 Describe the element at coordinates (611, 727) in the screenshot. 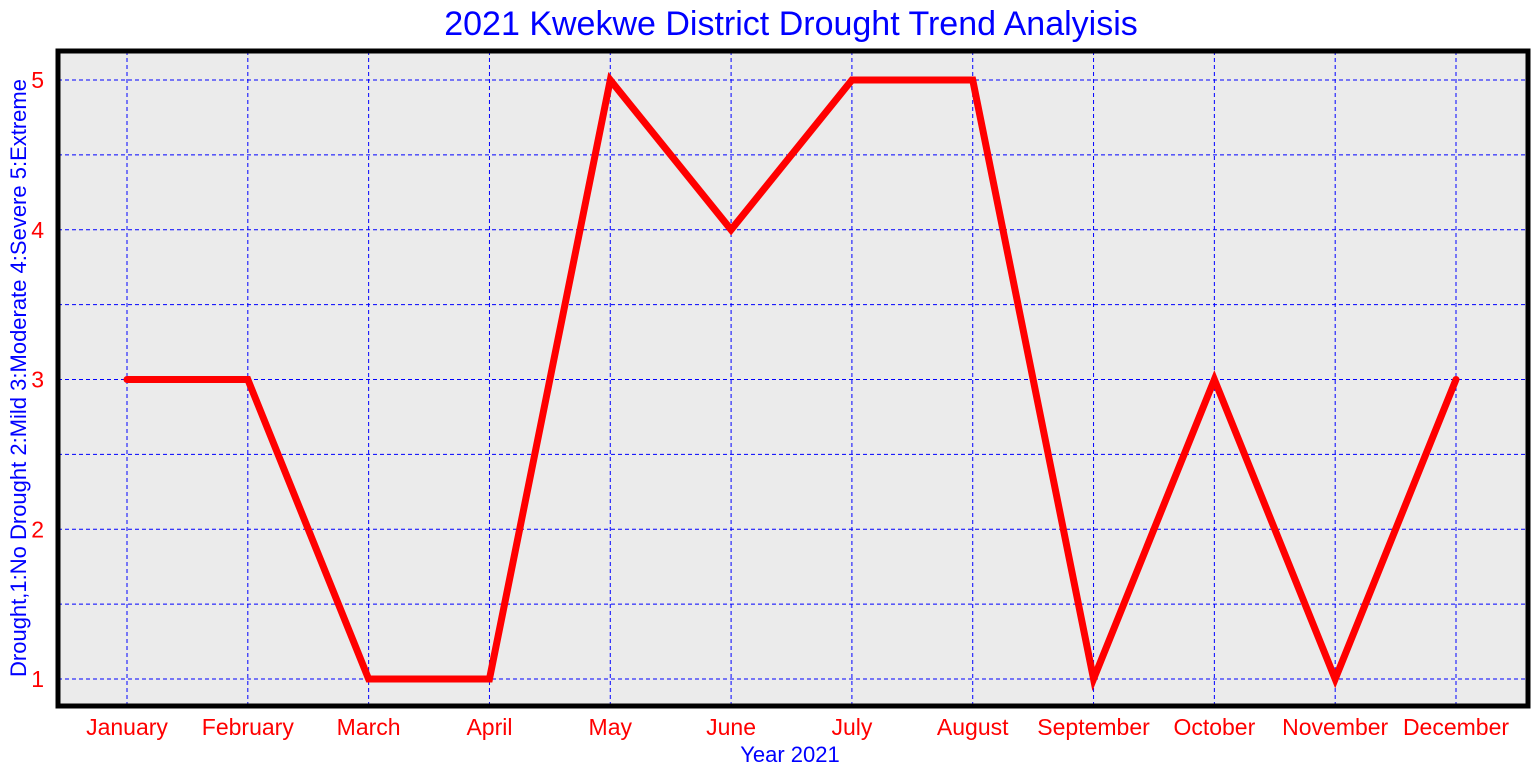

I see `x-tick-label: May` at that location.